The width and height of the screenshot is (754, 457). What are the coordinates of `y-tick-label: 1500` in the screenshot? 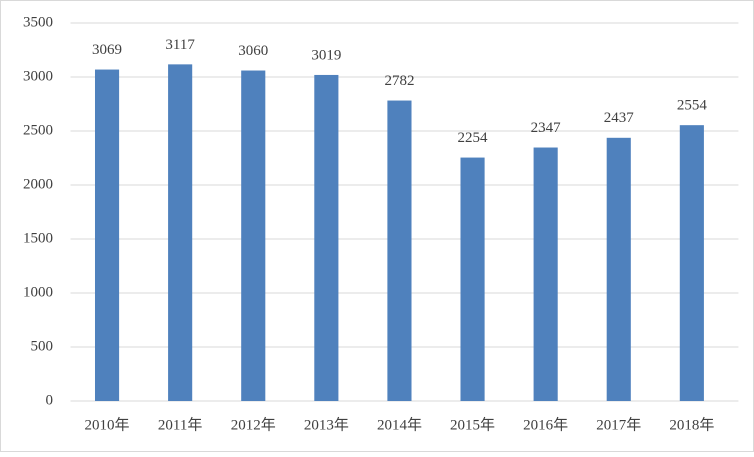 It's located at (38, 238).